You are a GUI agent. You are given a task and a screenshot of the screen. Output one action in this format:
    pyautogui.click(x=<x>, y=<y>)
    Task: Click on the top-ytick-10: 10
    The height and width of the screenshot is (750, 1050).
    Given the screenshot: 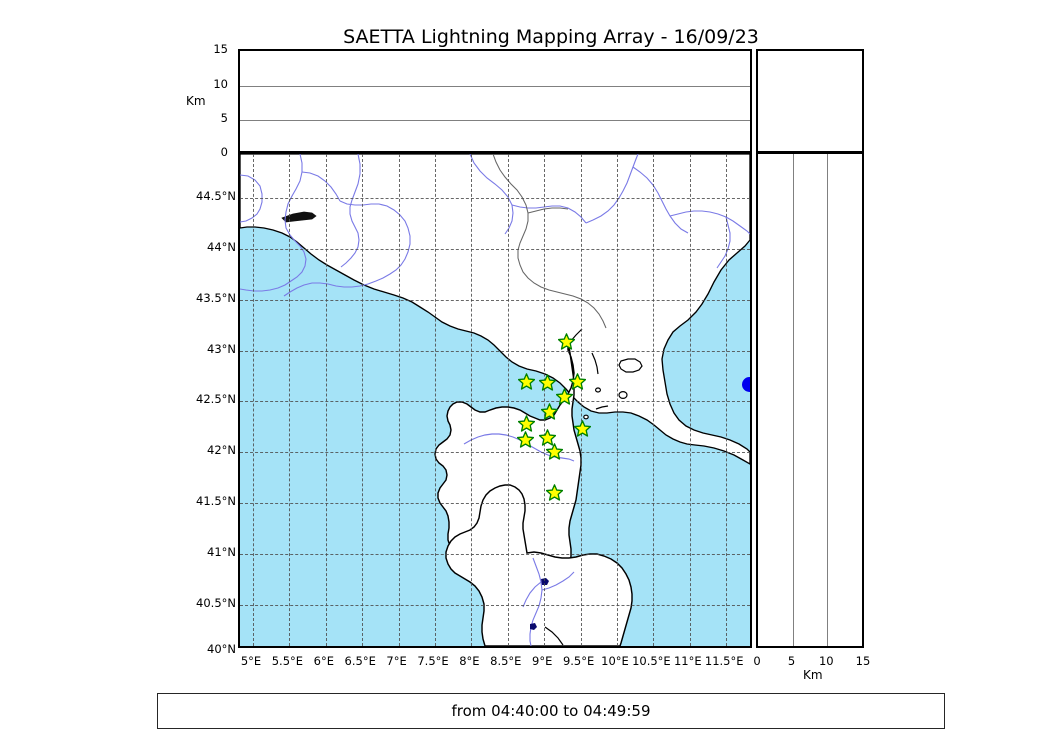 What is the action you would take?
    pyautogui.click(x=220, y=83)
    